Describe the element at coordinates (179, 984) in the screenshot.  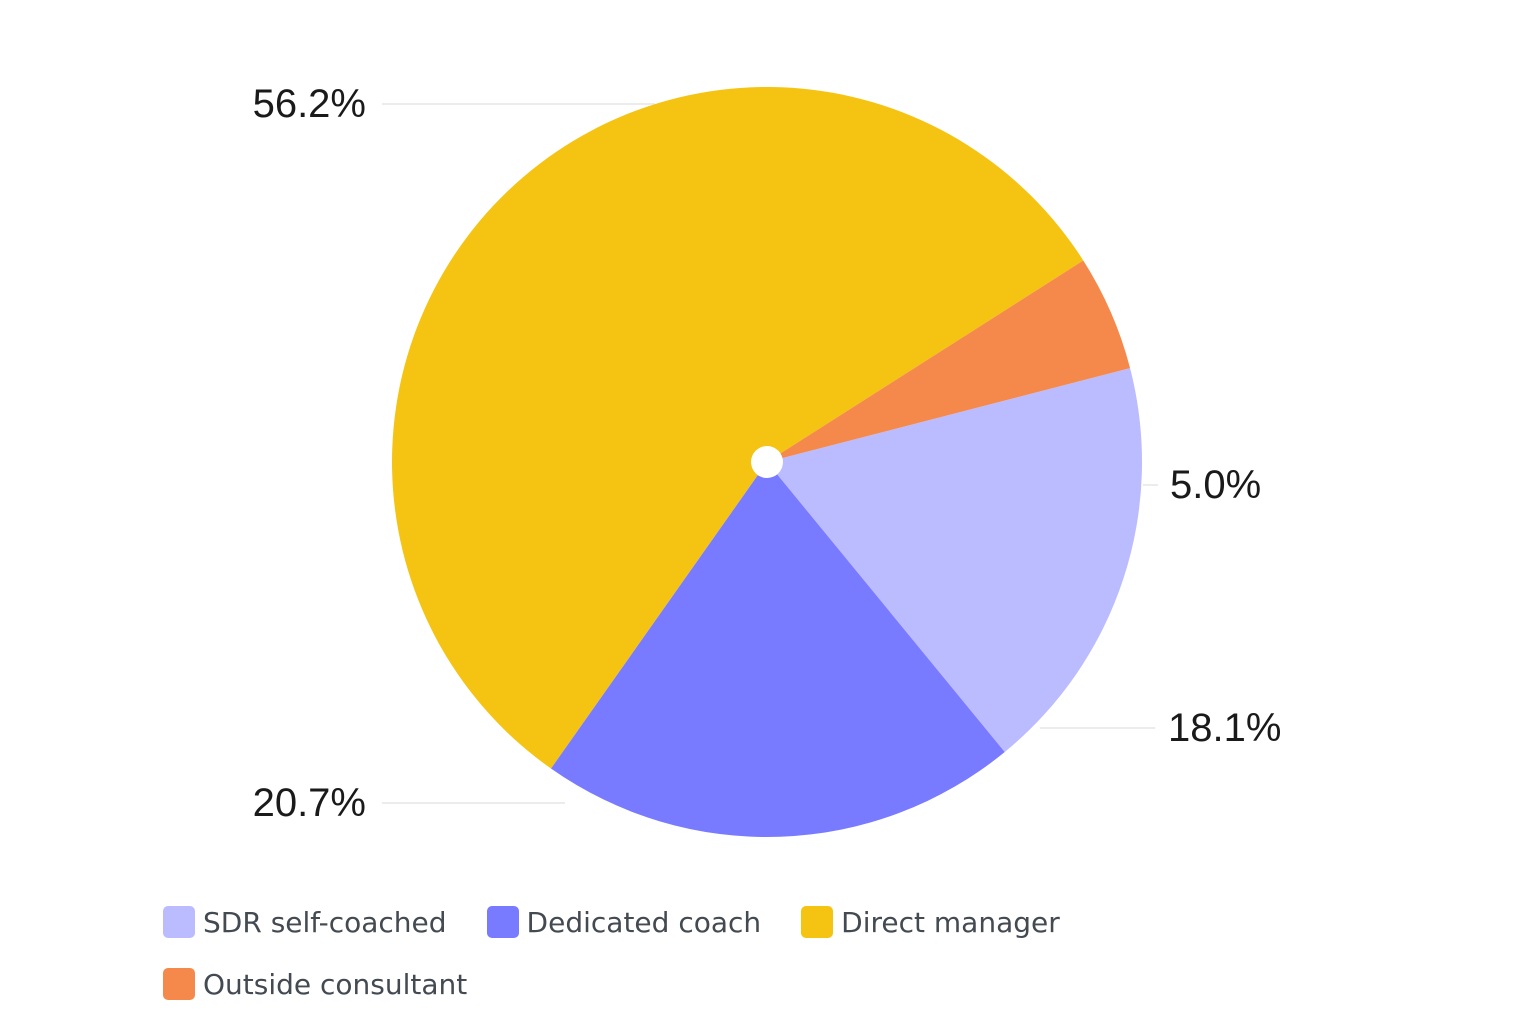
I see `legend-swatch-outside-consultant` at that location.